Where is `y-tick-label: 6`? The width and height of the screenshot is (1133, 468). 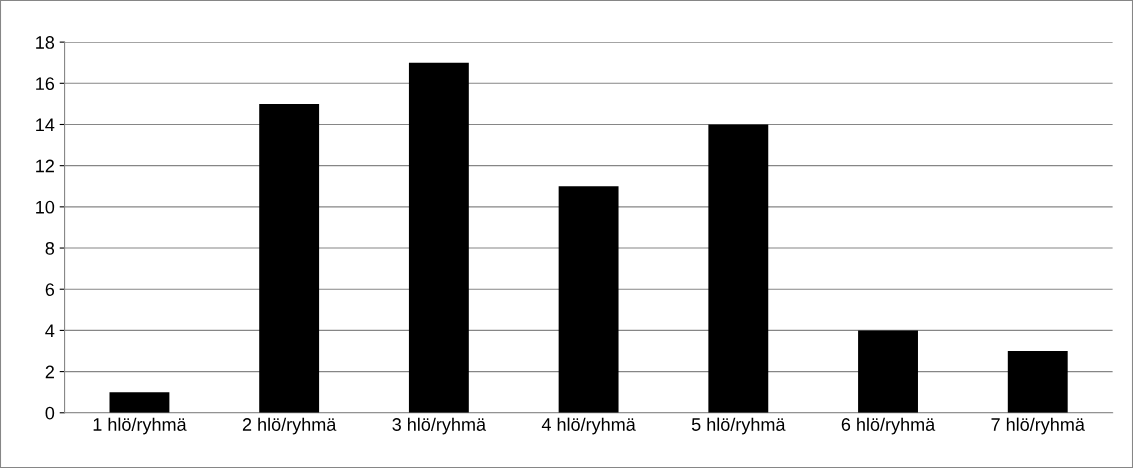 y-tick-label: 6 is located at coordinates (50, 289).